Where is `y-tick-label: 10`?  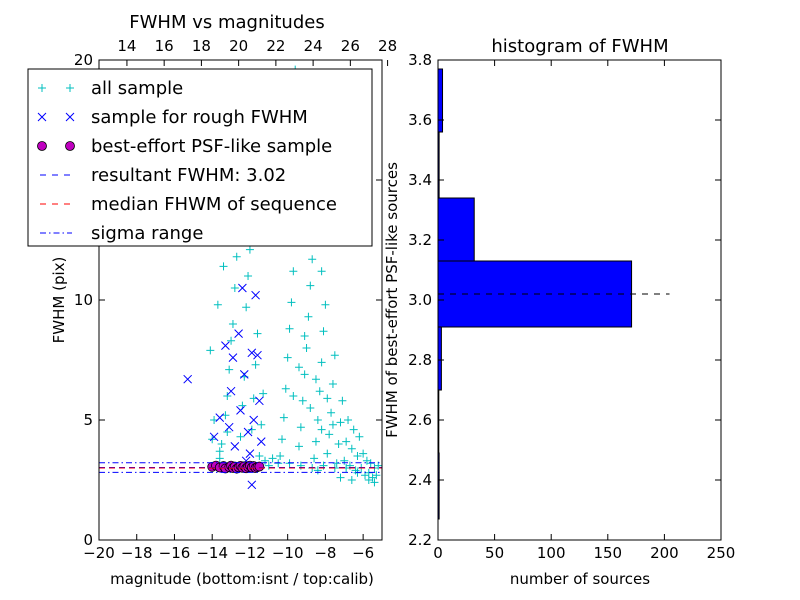
y-tick-label: 10 is located at coordinates (83, 300).